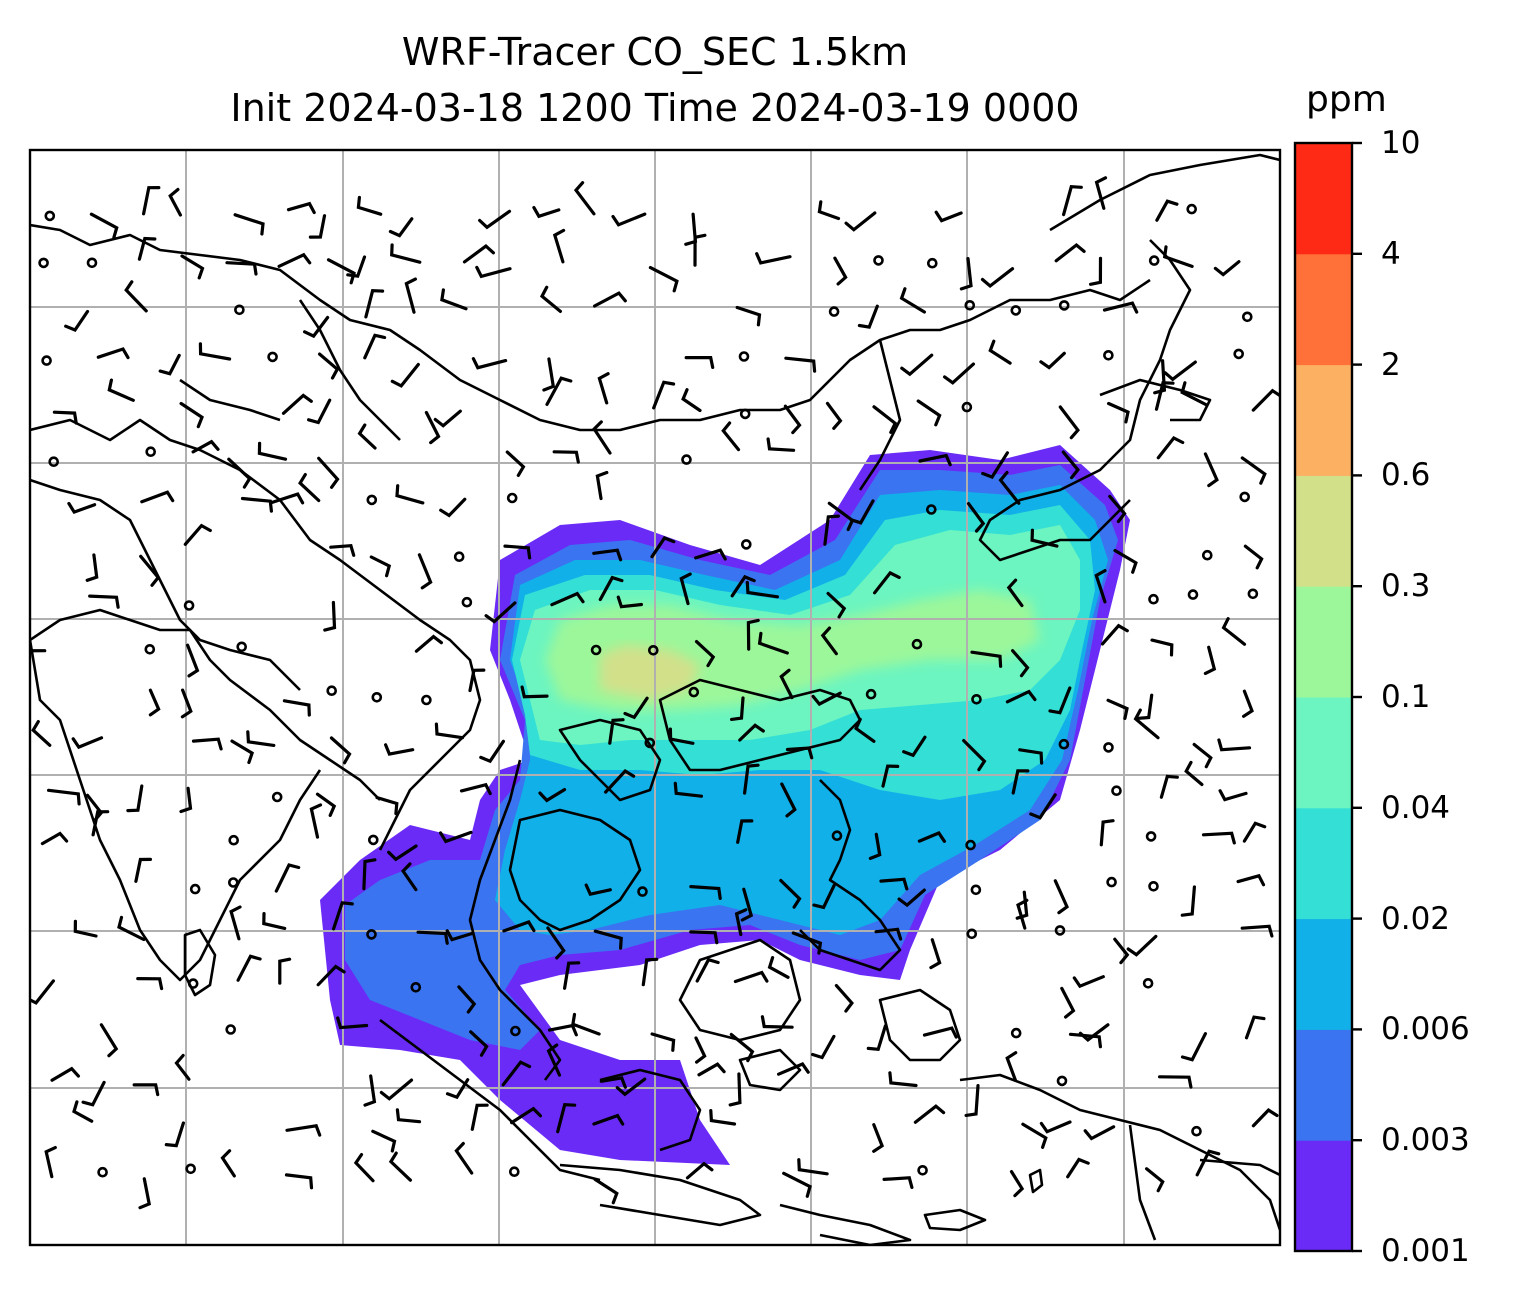  Describe the element at coordinates (655, 52) in the screenshot. I see `map-title-line1: WRF-Tracer CO_SEC 1.5km` at that location.